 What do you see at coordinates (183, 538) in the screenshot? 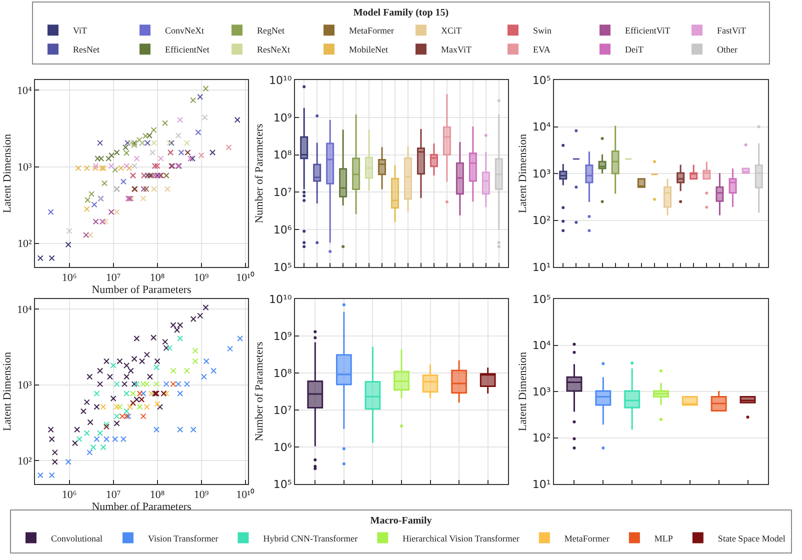
I see `legend-label: Vision Transformer` at bounding box center [183, 538].